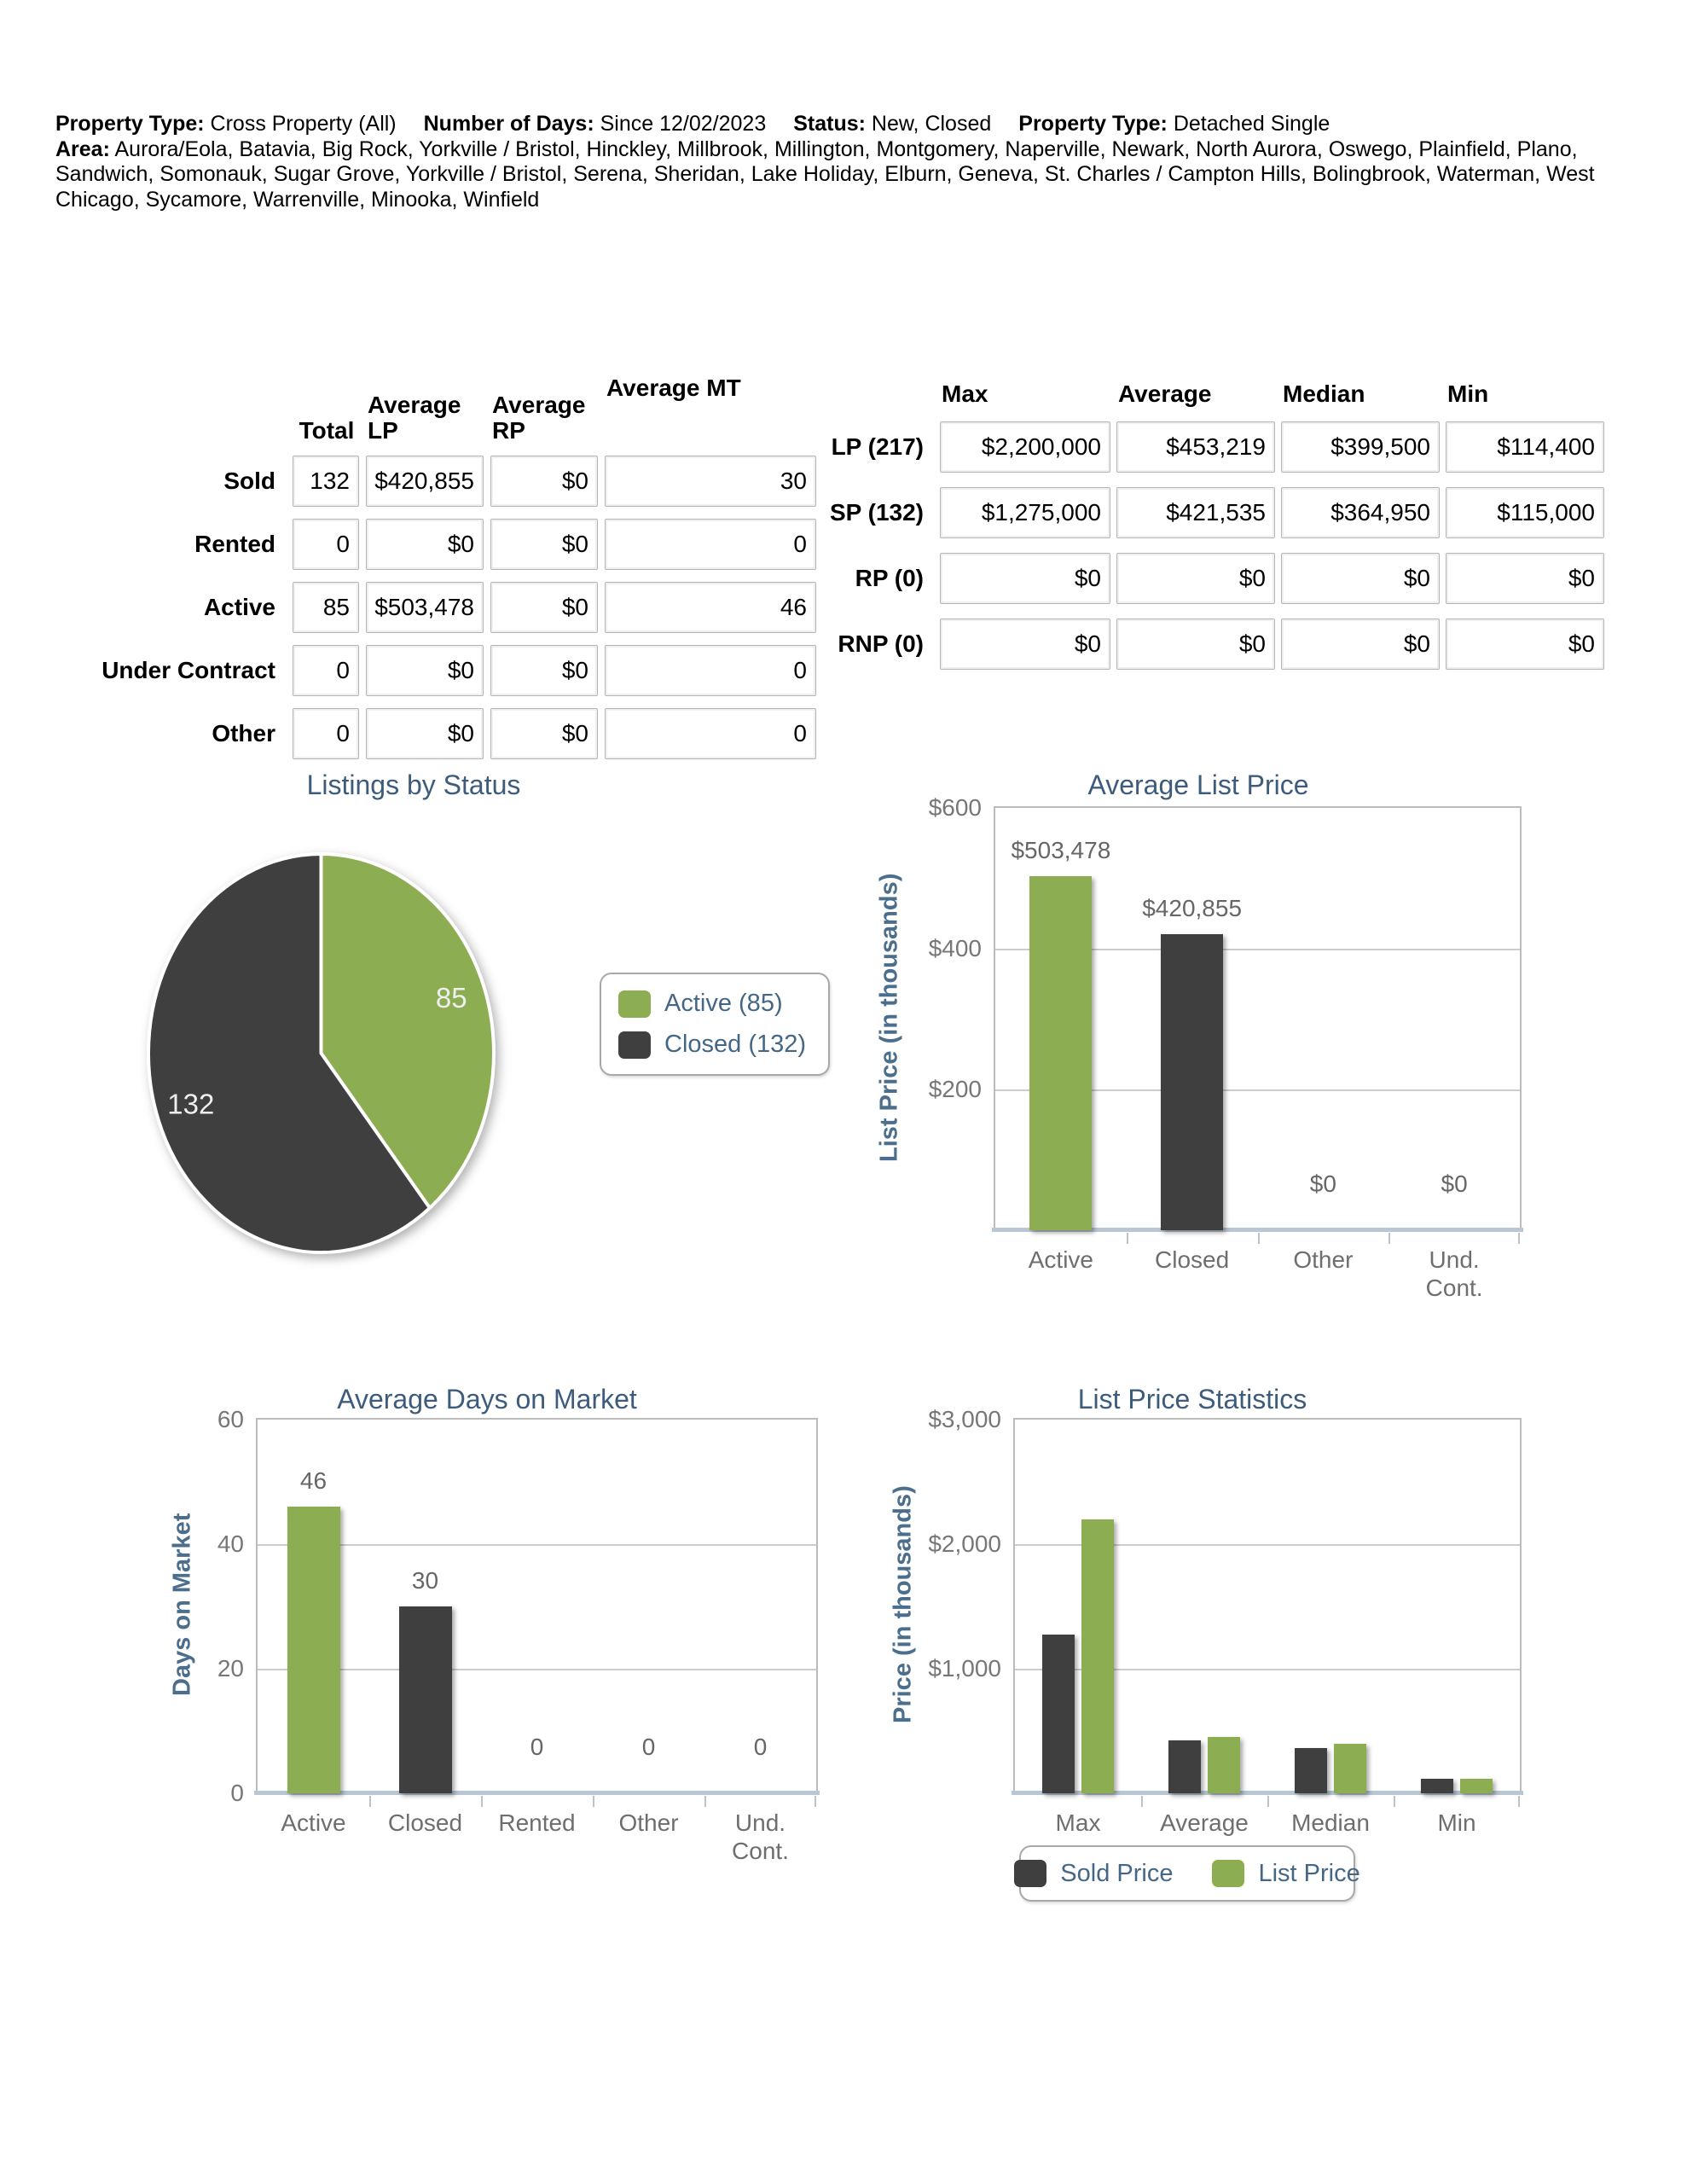 This screenshot has width=1687, height=2184. Describe the element at coordinates (877, 512) in the screenshot. I see `row-label-sp: SP (132)` at that location.